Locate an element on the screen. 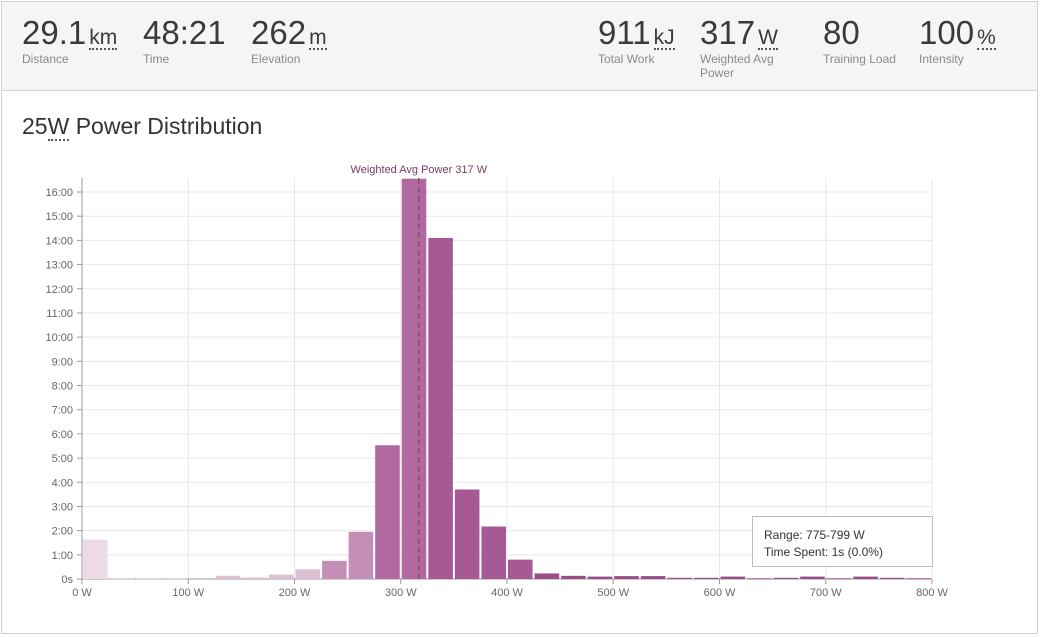 The height and width of the screenshot is (637, 1042). stat-unit: % is located at coordinates (986, 38).